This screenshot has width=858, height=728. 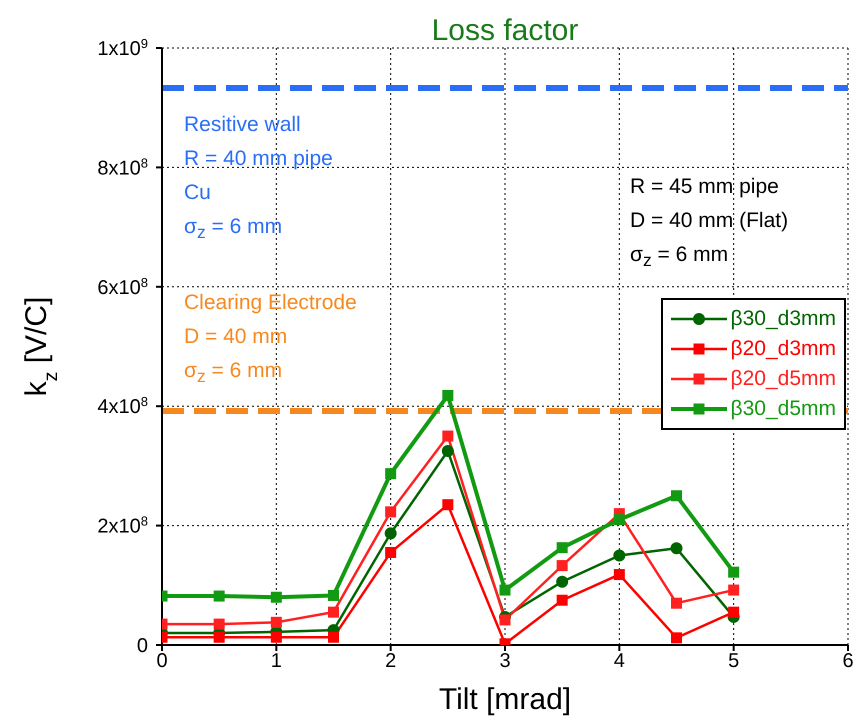 What do you see at coordinates (122, 406) in the screenshot?
I see `y-tick-label: 4x10$^{8}$` at bounding box center [122, 406].